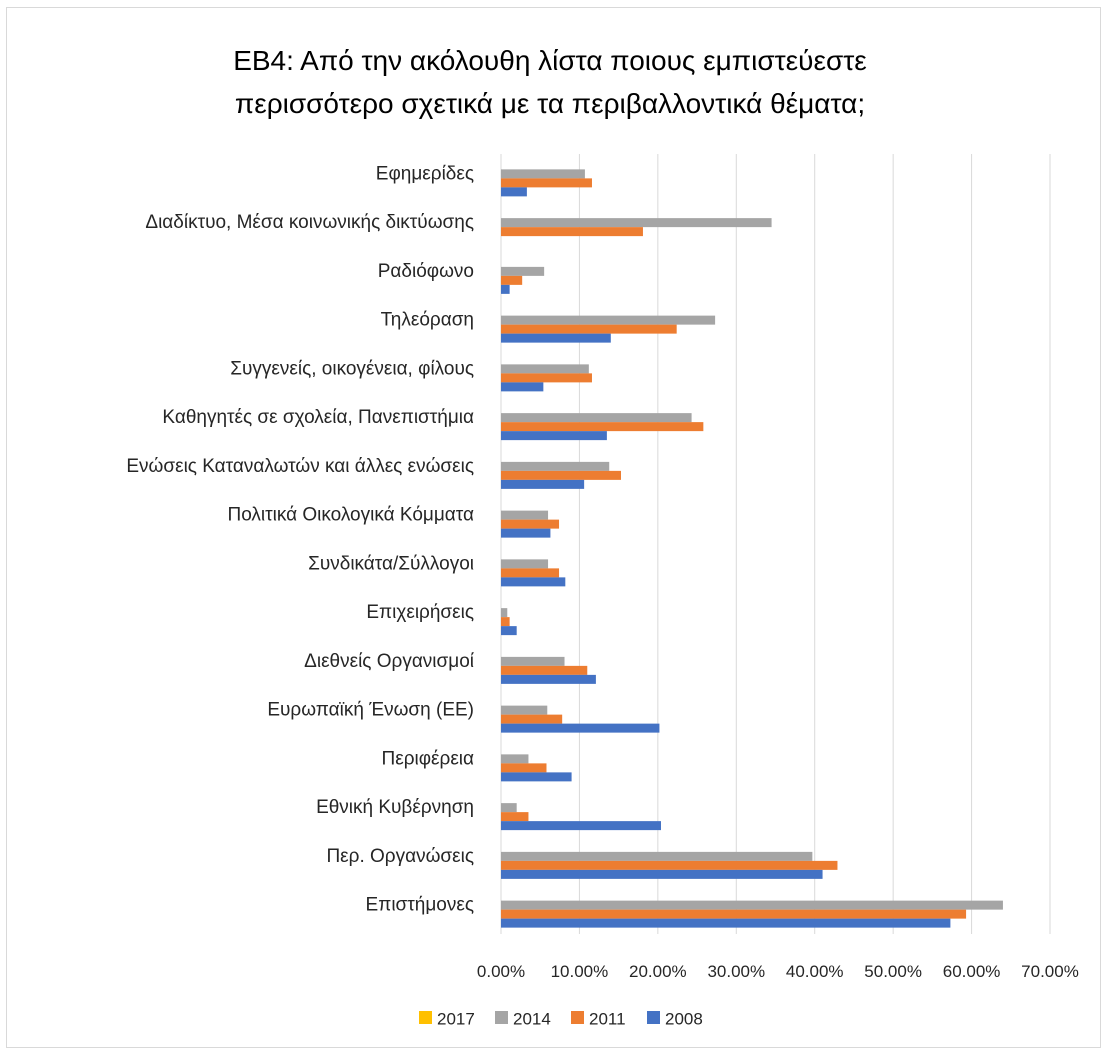  What do you see at coordinates (400, 856) in the screenshot?
I see `category-label: Περ. Οργανώσεις` at bounding box center [400, 856].